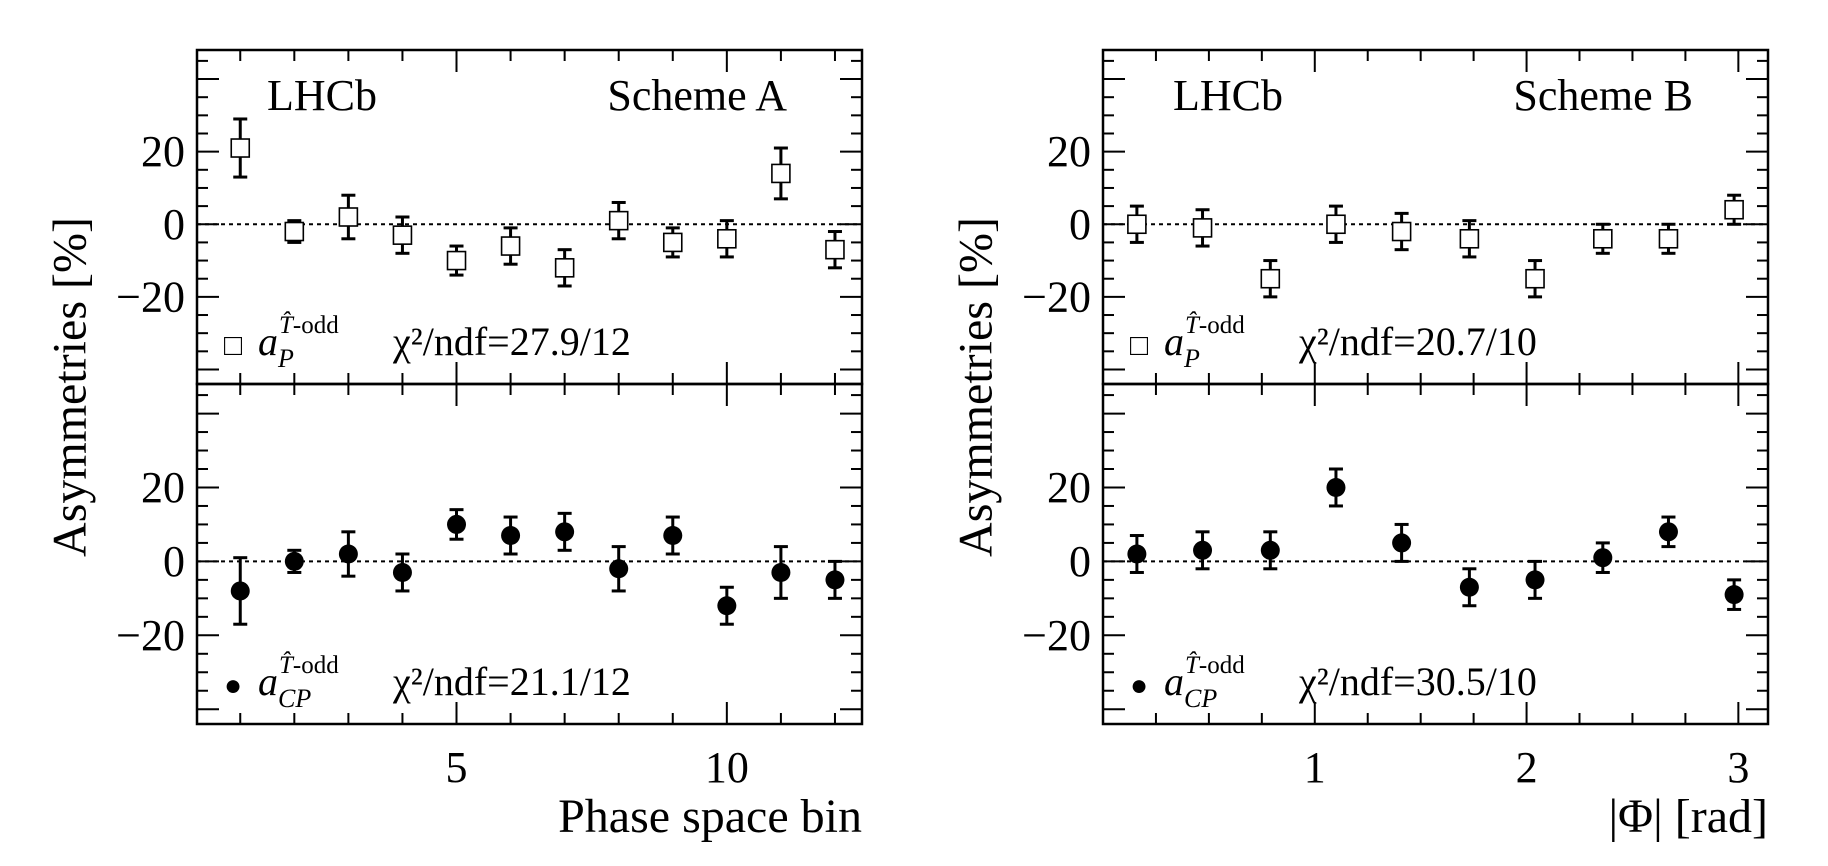 The width and height of the screenshot is (1828, 866). What do you see at coordinates (233, 345) in the screenshot?
I see `legend-marker-icon: □` at bounding box center [233, 345].